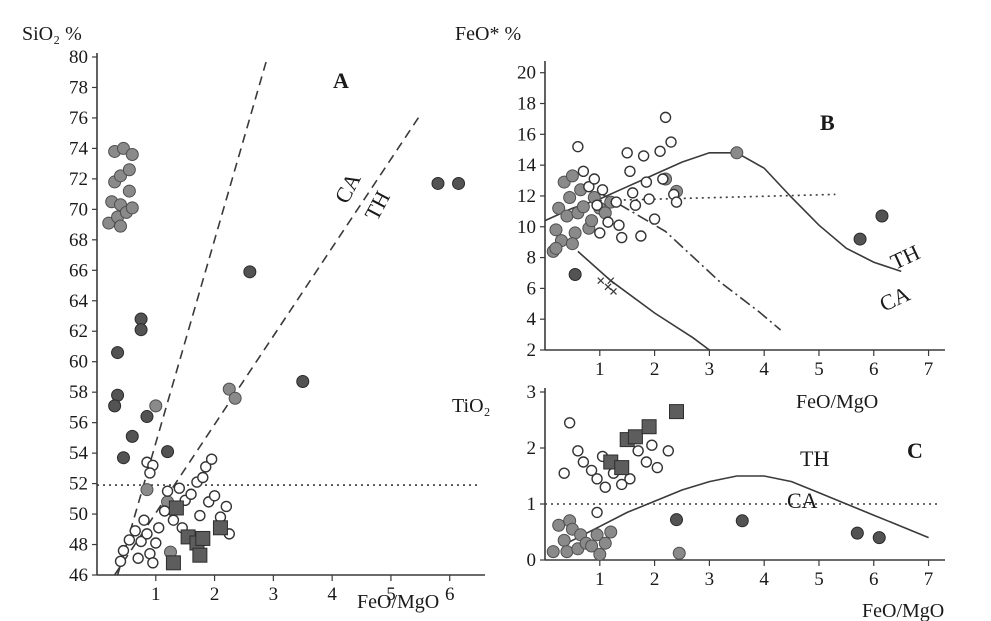 This screenshot has height=621, width=991. Describe the element at coordinates (78, 545) in the screenshot. I see `y-tick-label: 48` at that location.